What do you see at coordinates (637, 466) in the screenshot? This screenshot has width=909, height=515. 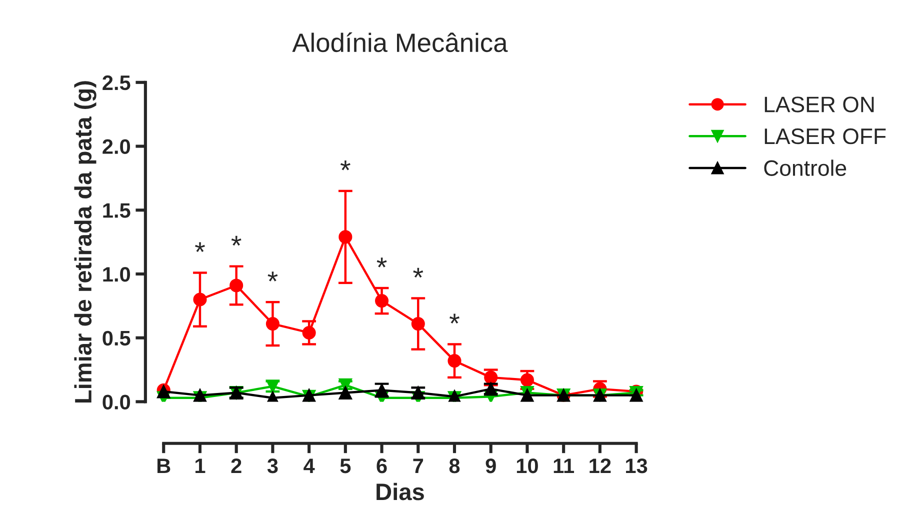 I see `x-tick-label: 13` at bounding box center [637, 466].